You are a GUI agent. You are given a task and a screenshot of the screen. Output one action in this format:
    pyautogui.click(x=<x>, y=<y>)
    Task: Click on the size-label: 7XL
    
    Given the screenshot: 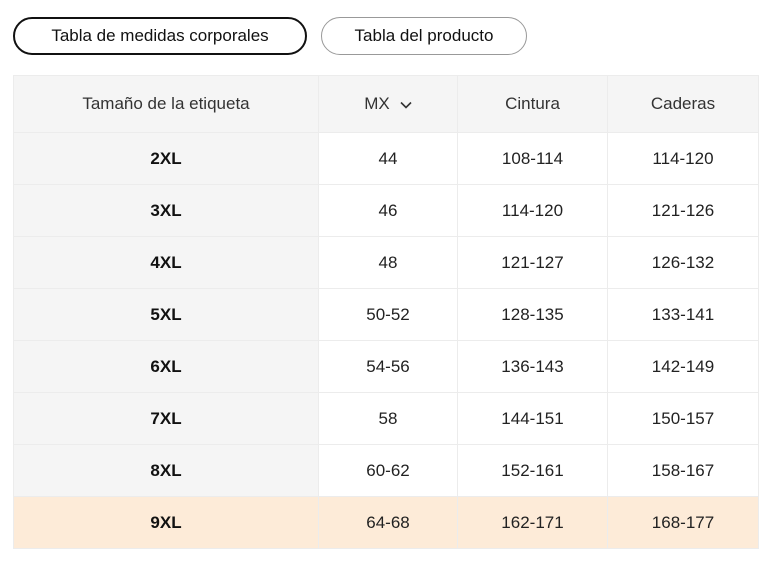 What is the action you would take?
    pyautogui.click(x=166, y=418)
    